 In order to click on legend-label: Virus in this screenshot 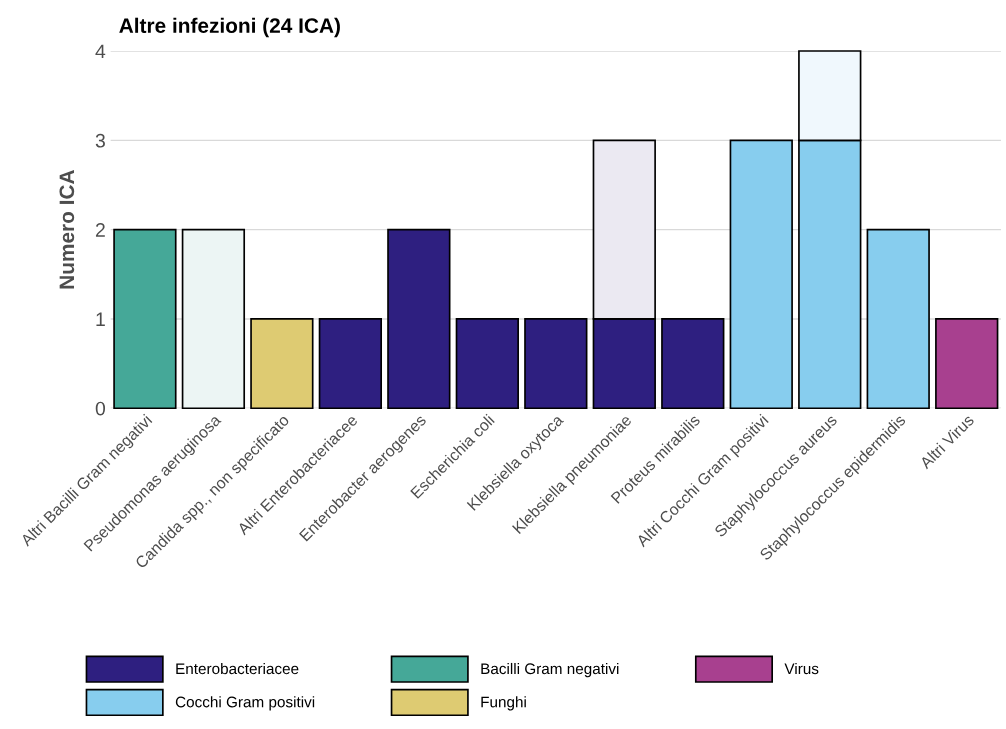, I will do `click(801, 668)`.